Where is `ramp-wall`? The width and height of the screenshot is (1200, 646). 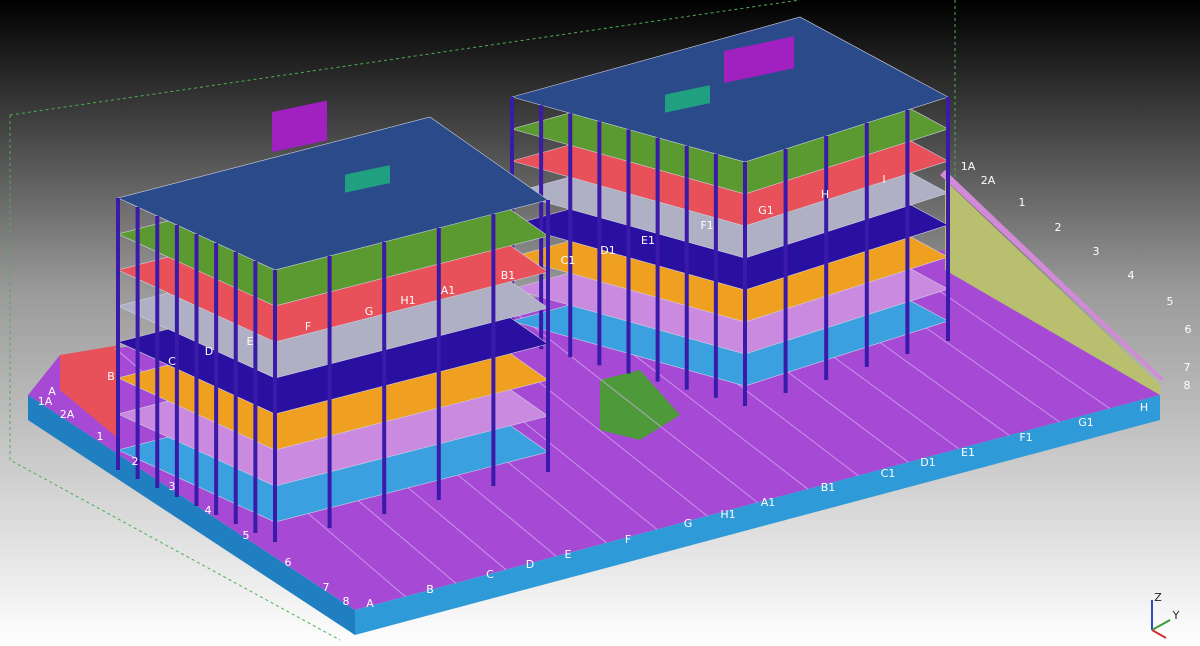 ramp-wall is located at coordinates (90, 392).